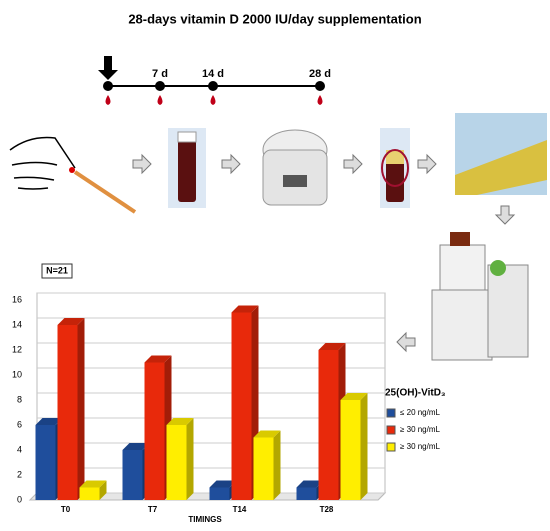  What do you see at coordinates (17, 374) in the screenshot?
I see `y-tick-label: 10` at bounding box center [17, 374].